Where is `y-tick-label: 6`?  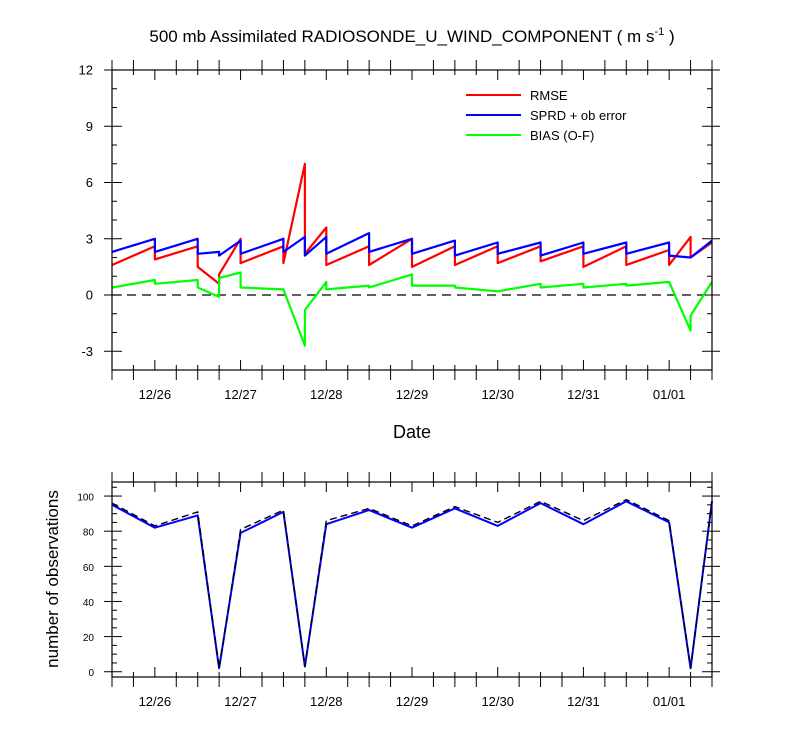
y-tick-label: 6 is located at coordinates (89, 182).